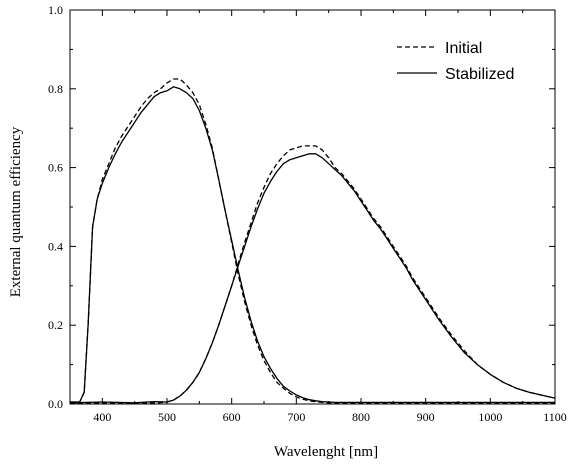 Image resolution: width=568 pixels, height=464 pixels. I want to click on y-tick-label: 1.0, so click(55, 10).